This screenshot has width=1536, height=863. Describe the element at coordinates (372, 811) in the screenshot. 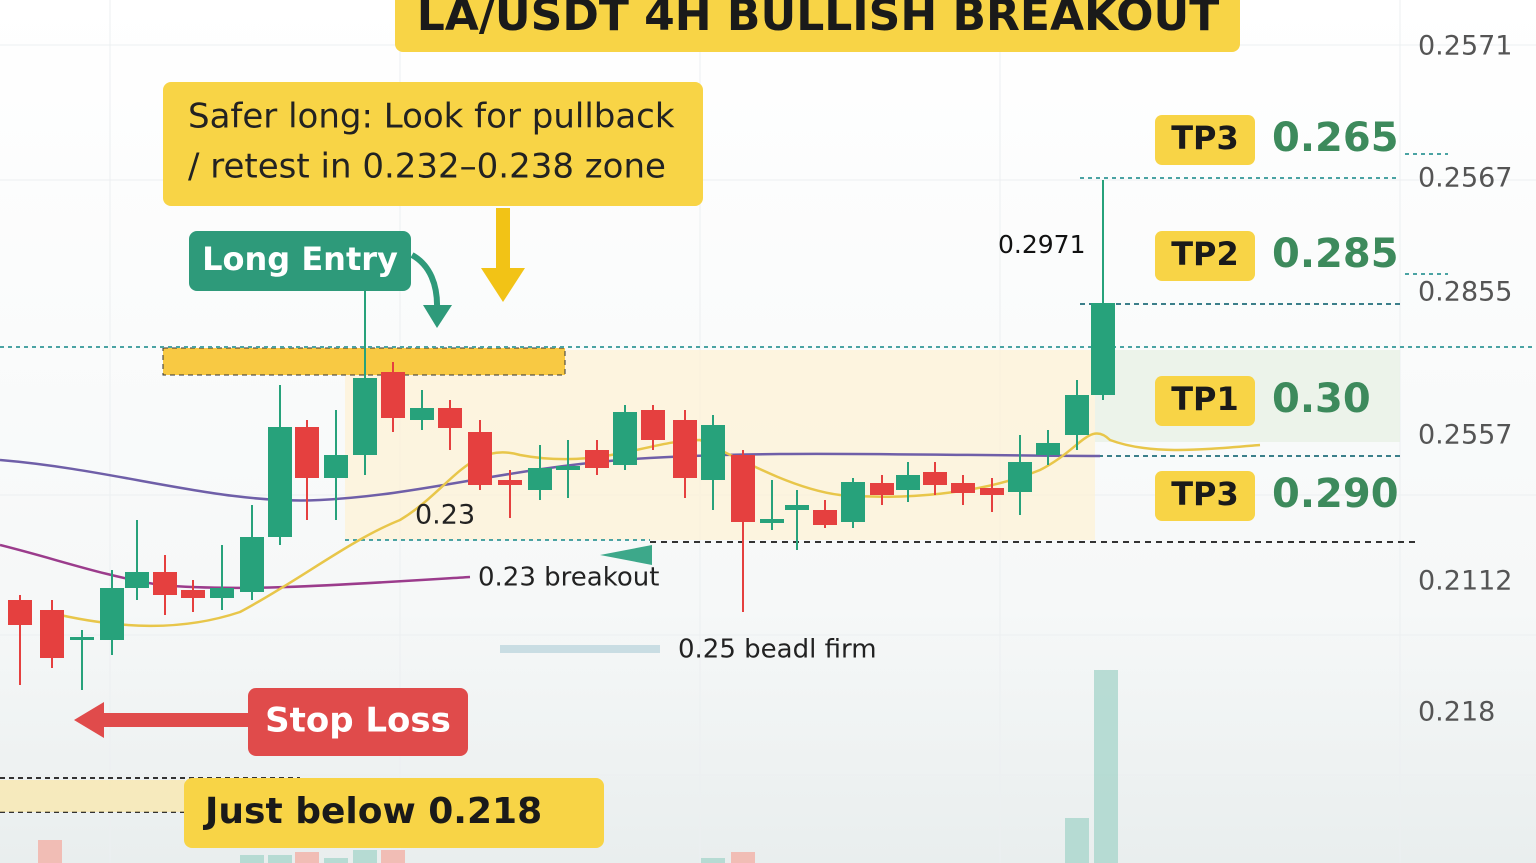

I see `stop-note: Just below 0.218` at that location.